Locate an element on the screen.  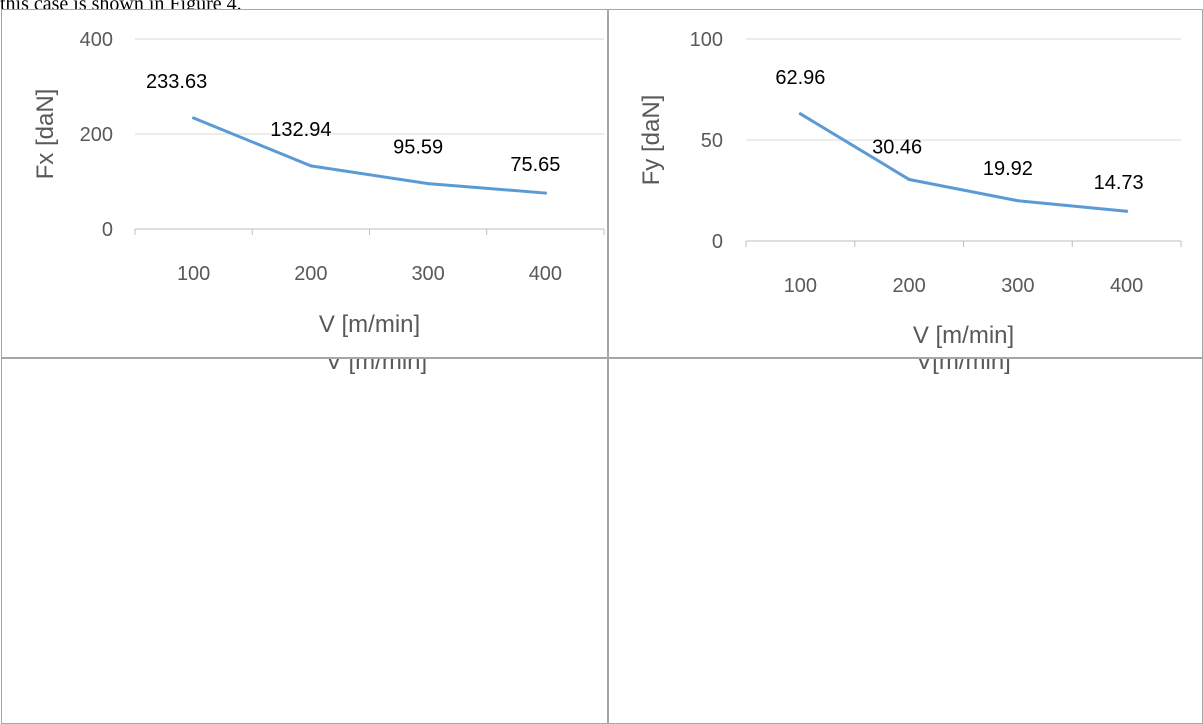
data-label: 19.92 is located at coordinates (1008, 169).